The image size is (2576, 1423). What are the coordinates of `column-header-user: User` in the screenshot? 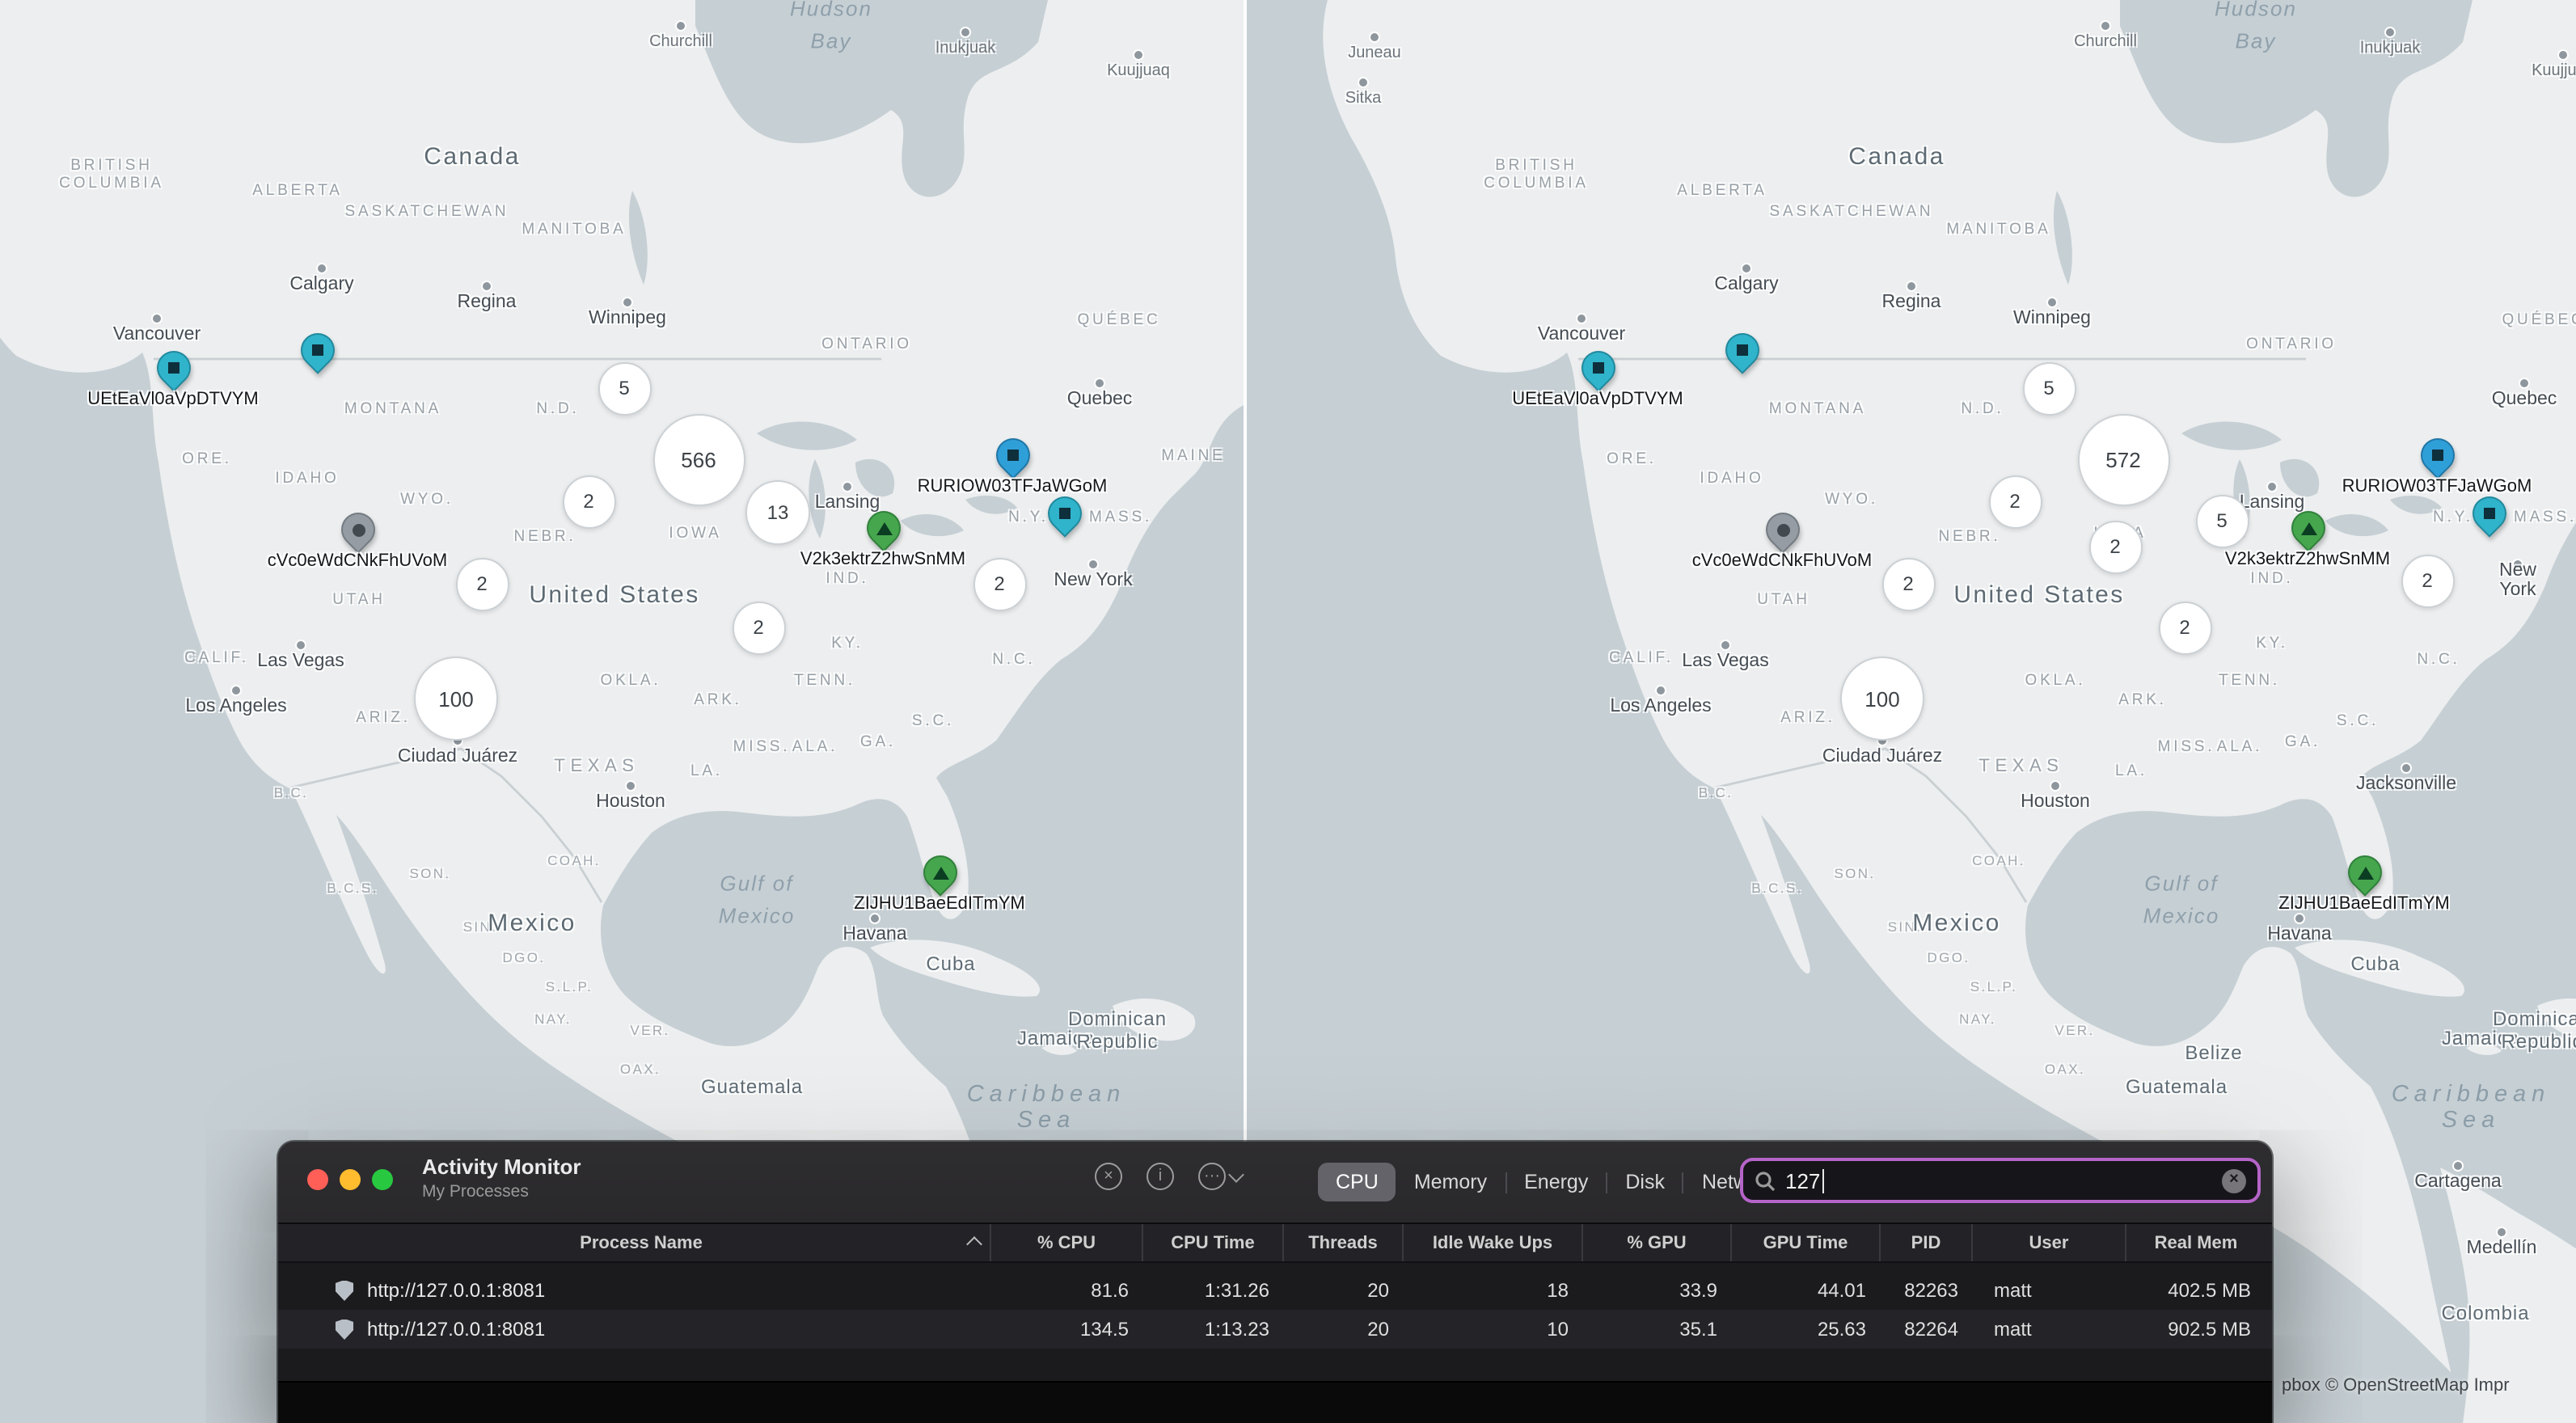 It's located at (2049, 1242).